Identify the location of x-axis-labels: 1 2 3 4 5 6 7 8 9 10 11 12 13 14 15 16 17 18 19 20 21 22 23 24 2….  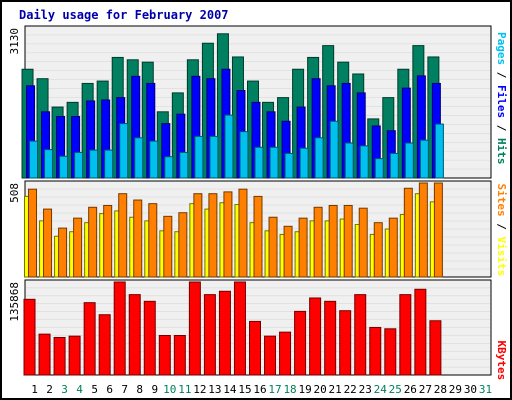
(261, 389).